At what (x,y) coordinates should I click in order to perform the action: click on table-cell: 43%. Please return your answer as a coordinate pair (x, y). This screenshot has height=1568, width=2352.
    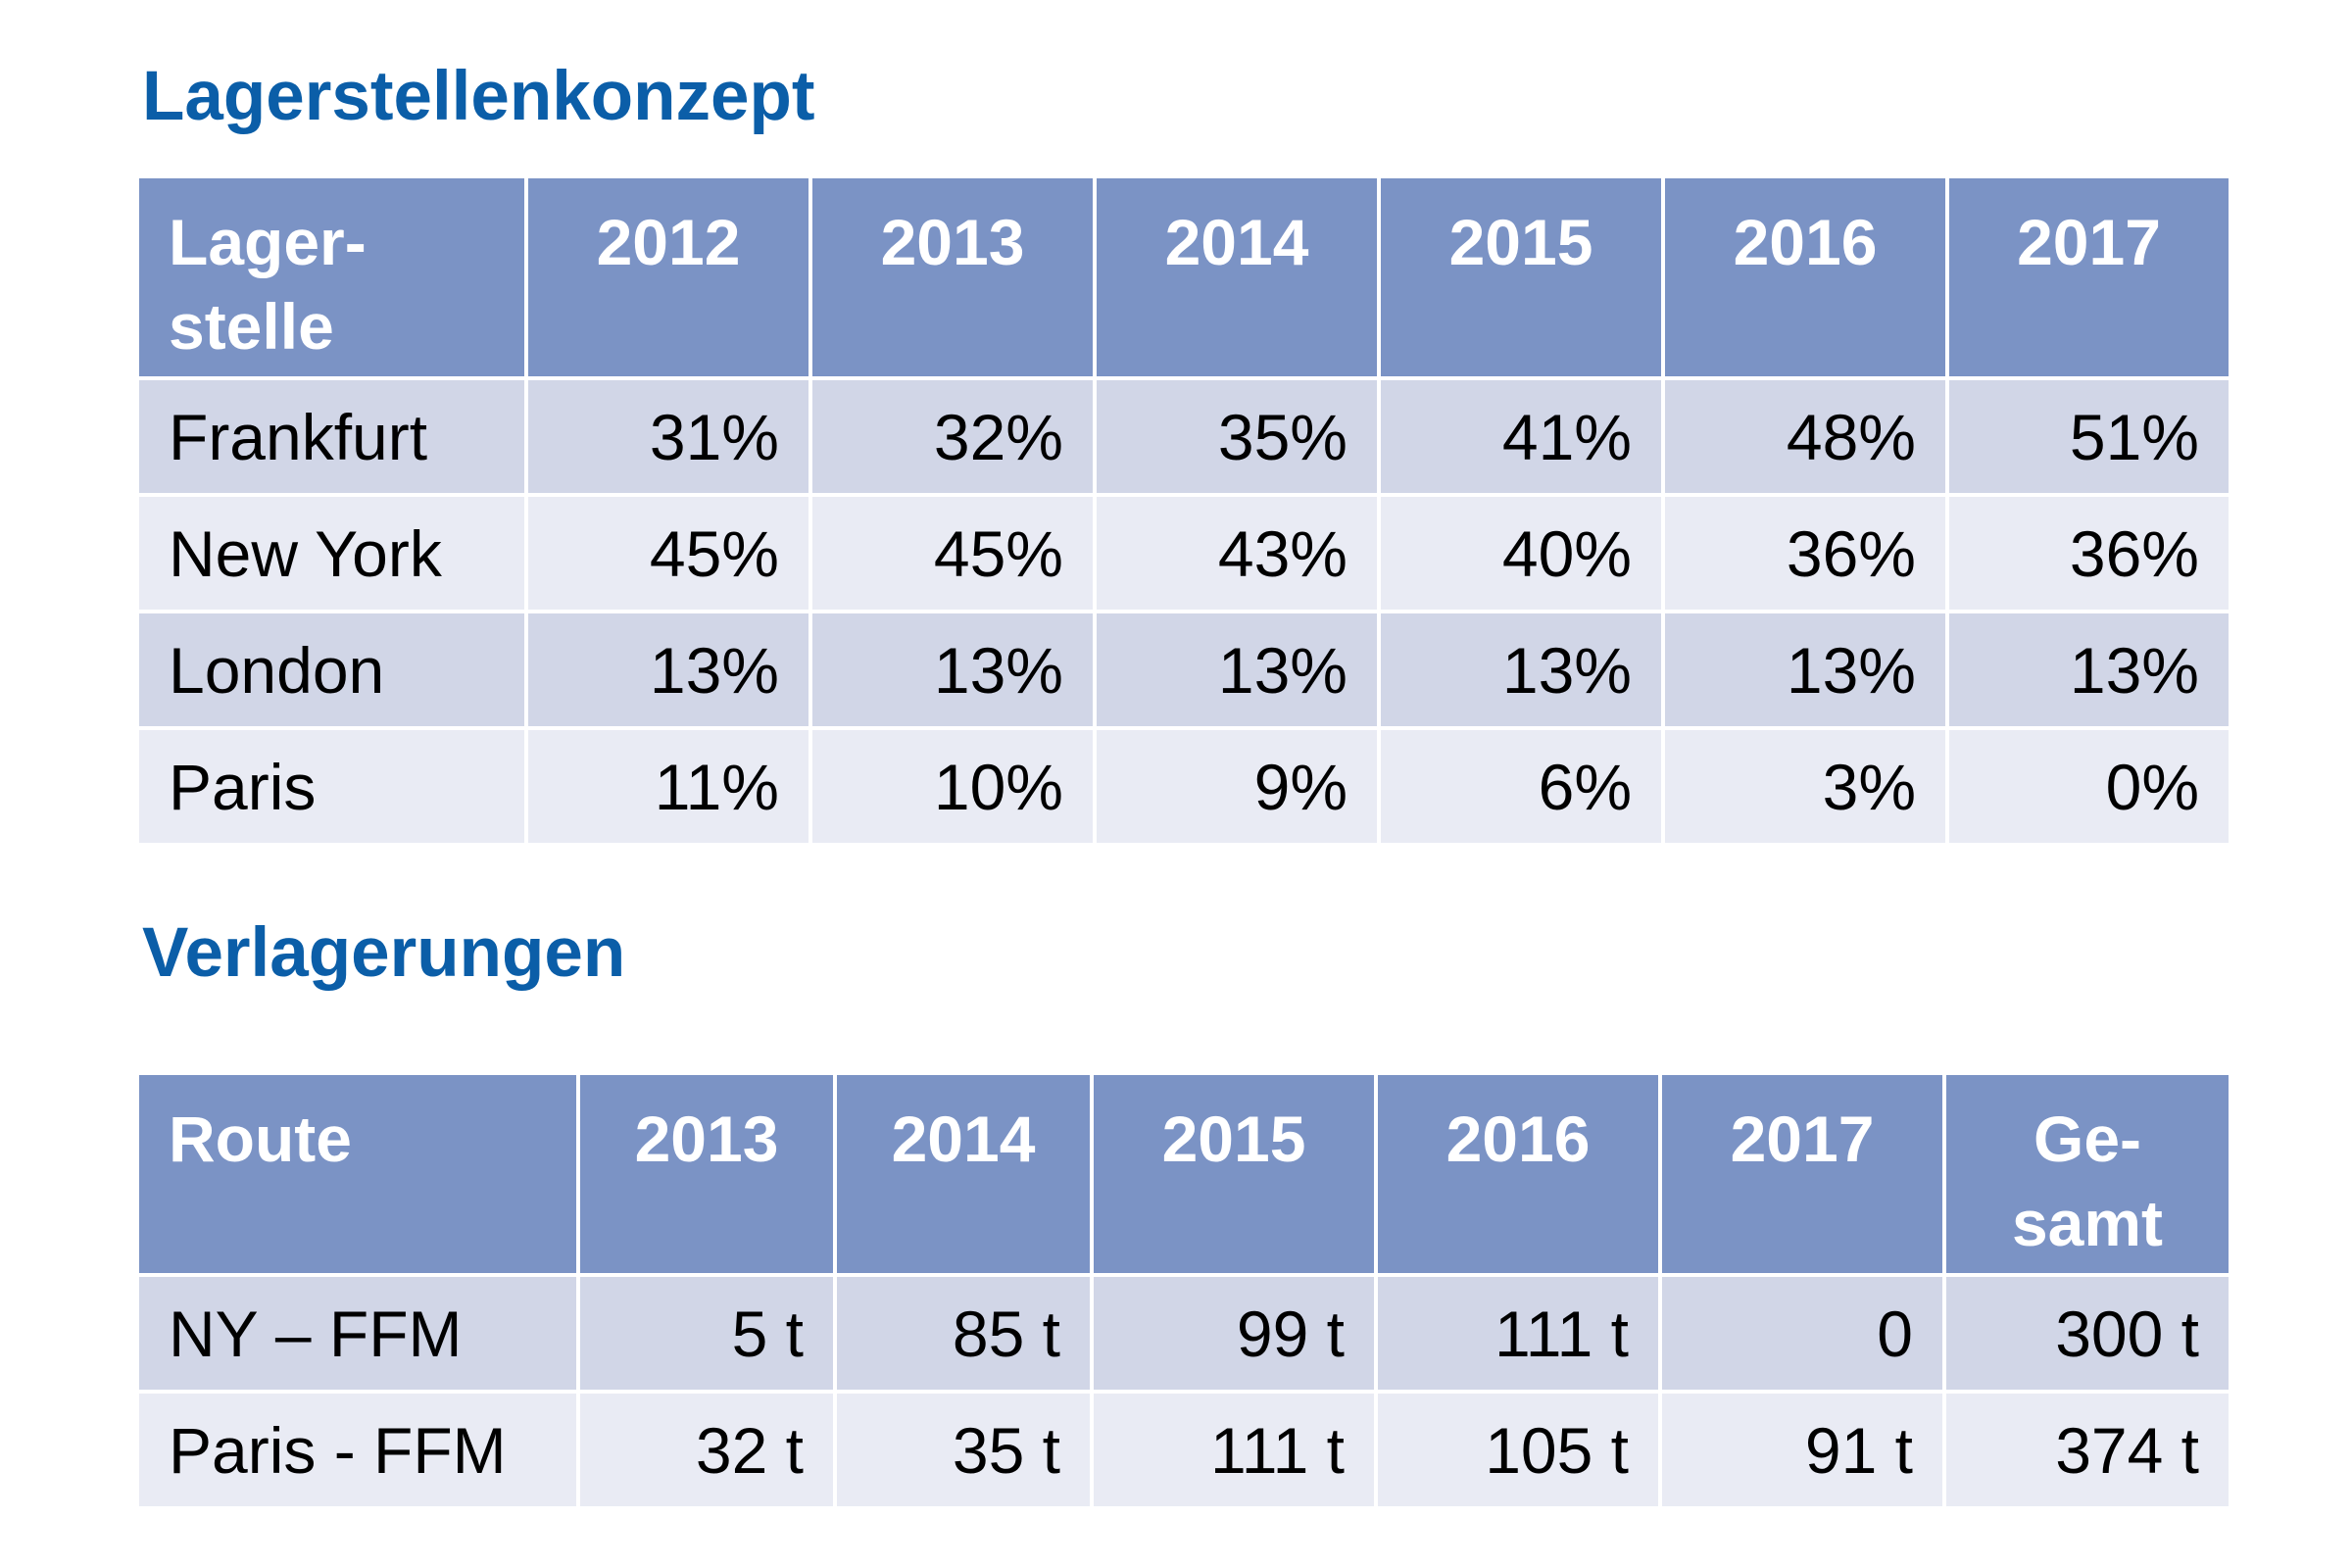
    Looking at the image, I should click on (1237, 553).